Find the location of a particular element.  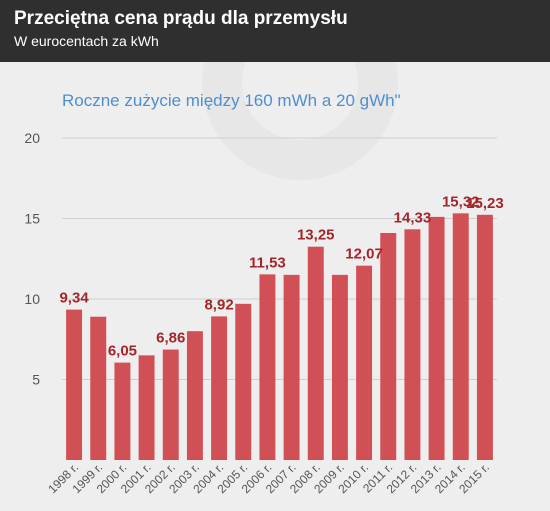

y-tick-label: 10 is located at coordinates (32, 299).